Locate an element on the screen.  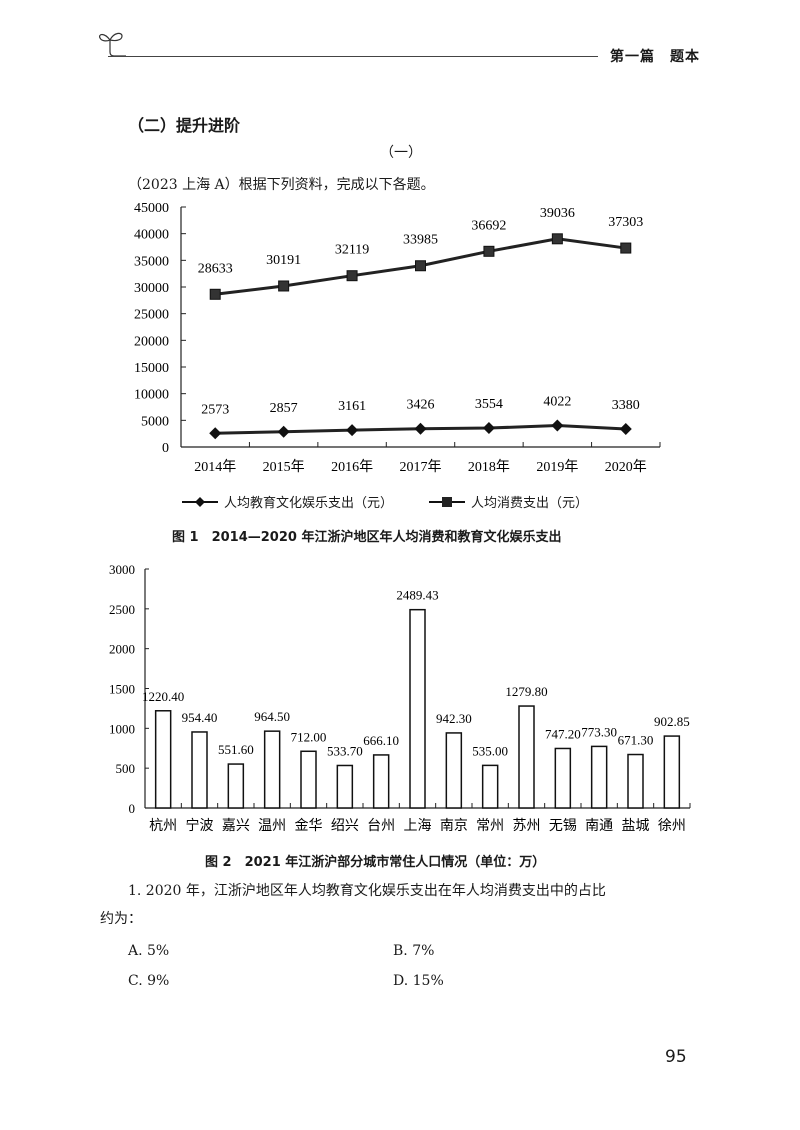
option-c: C. 9% is located at coordinates (149, 981).